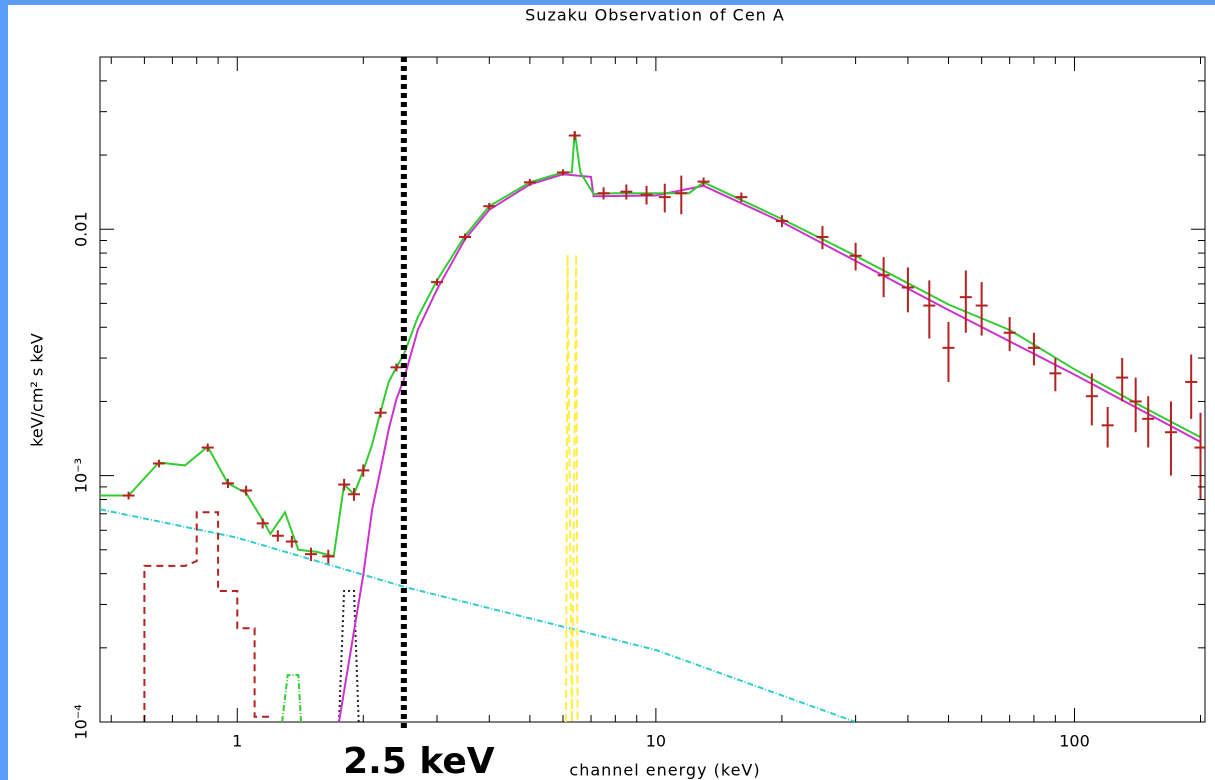  What do you see at coordinates (419, 760) in the screenshot?
I see `annotation-label: 2.5 keV` at bounding box center [419, 760].